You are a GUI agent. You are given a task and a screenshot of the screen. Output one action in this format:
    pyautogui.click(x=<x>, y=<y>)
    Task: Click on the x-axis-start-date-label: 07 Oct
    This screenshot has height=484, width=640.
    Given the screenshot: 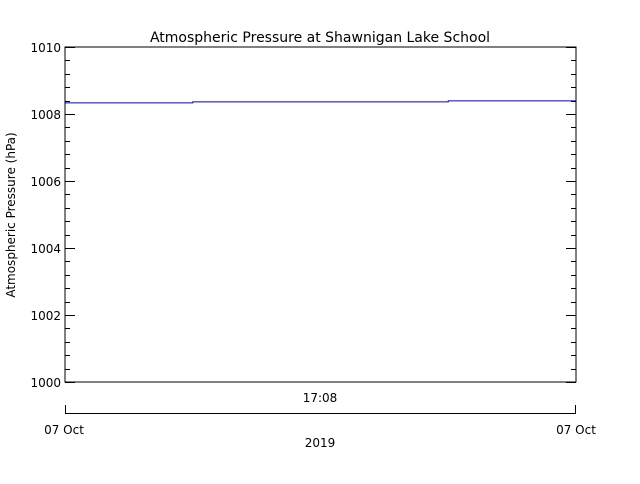 What is the action you would take?
    pyautogui.click(x=64, y=430)
    